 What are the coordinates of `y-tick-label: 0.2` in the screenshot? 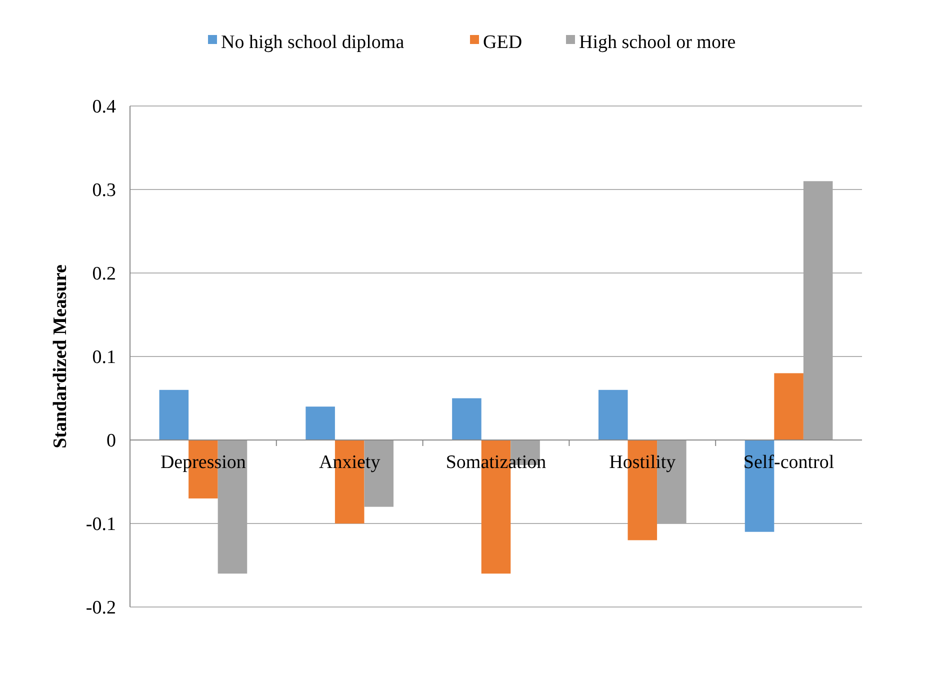 It's located at (104, 274).